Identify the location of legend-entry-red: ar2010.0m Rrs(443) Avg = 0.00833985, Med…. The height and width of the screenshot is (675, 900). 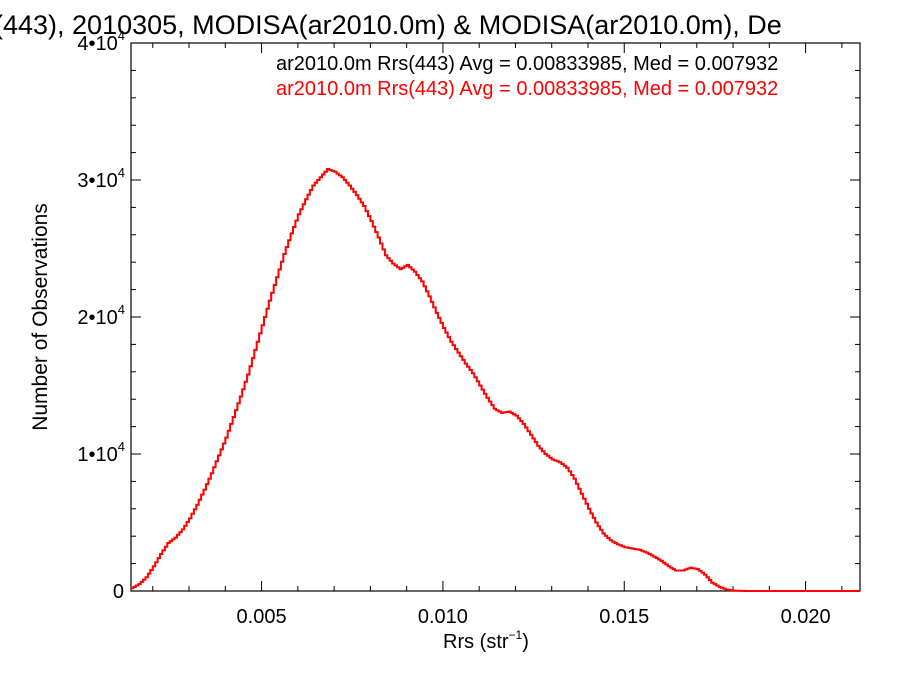
(527, 89).